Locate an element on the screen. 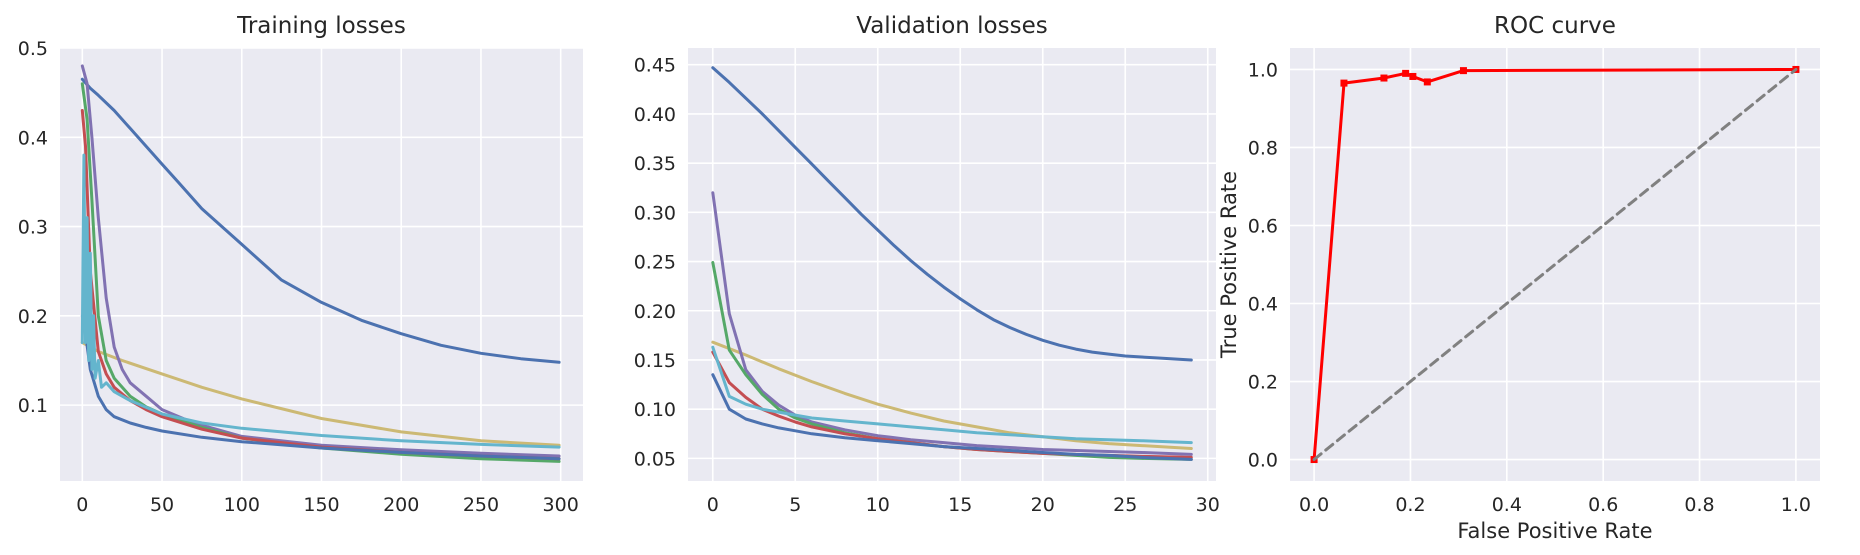 The image size is (1860, 555). x-tick-label: 0.2 is located at coordinates (1410, 505).